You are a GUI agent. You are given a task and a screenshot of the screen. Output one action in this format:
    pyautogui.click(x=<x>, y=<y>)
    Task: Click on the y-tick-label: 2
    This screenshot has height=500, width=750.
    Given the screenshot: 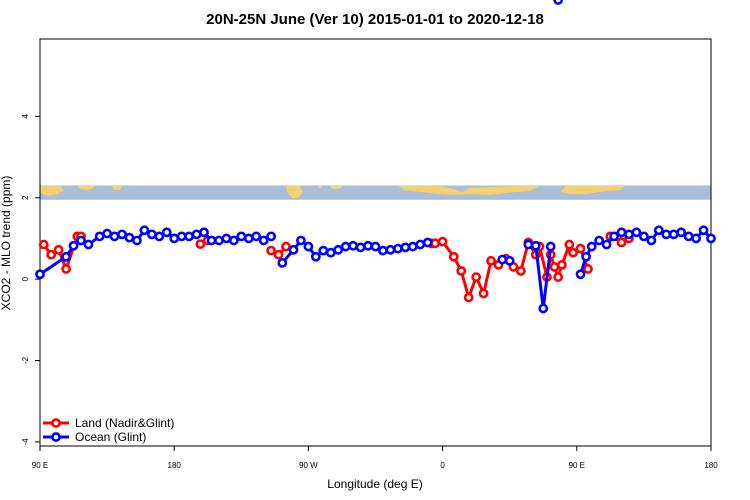 What is the action you would take?
    pyautogui.click(x=25, y=197)
    